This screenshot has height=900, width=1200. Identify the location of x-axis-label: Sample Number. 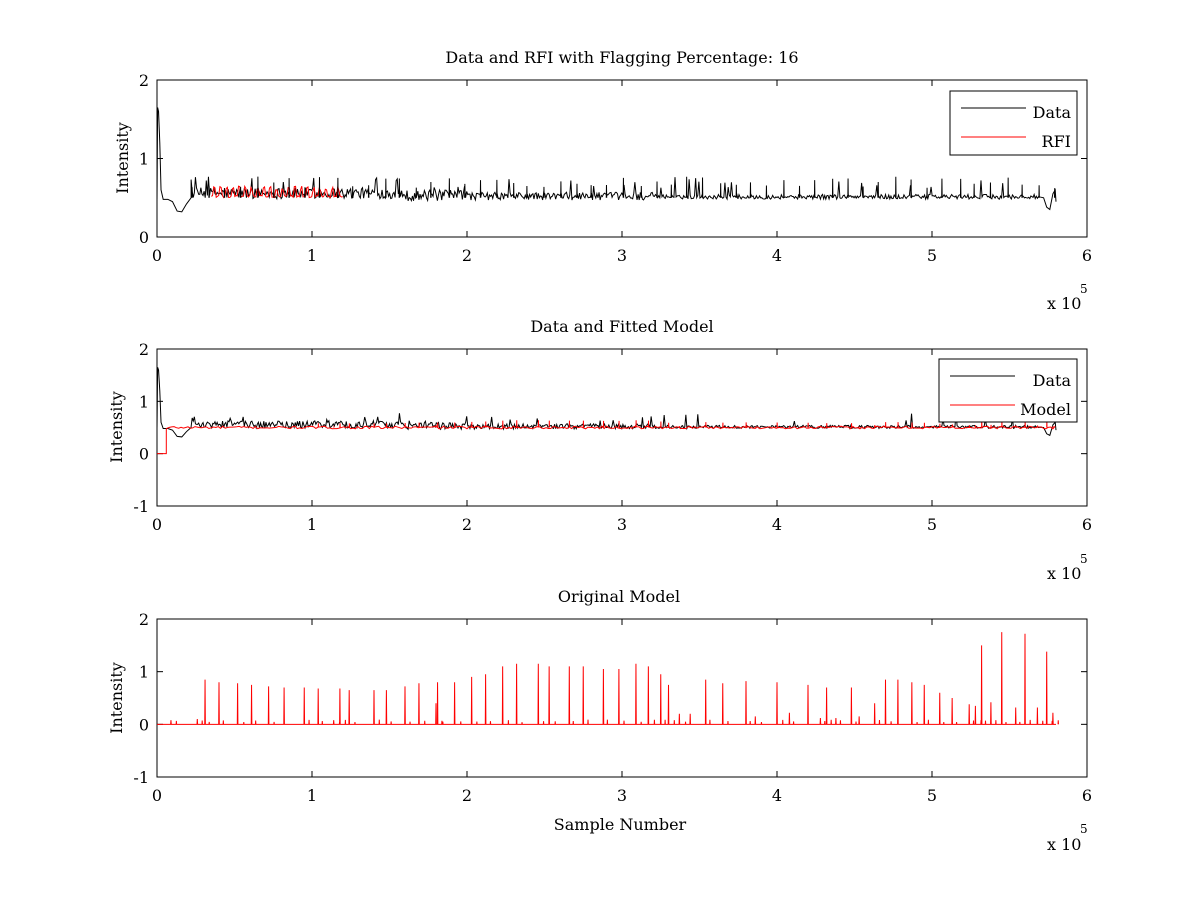
(620, 824).